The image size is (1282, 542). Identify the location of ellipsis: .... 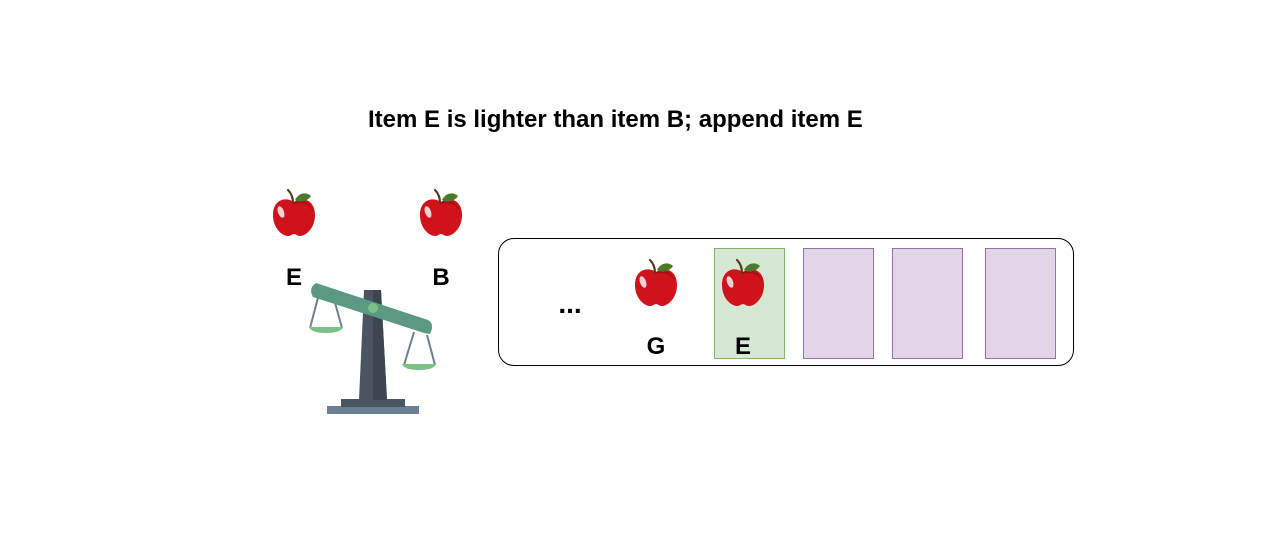
(570, 303).